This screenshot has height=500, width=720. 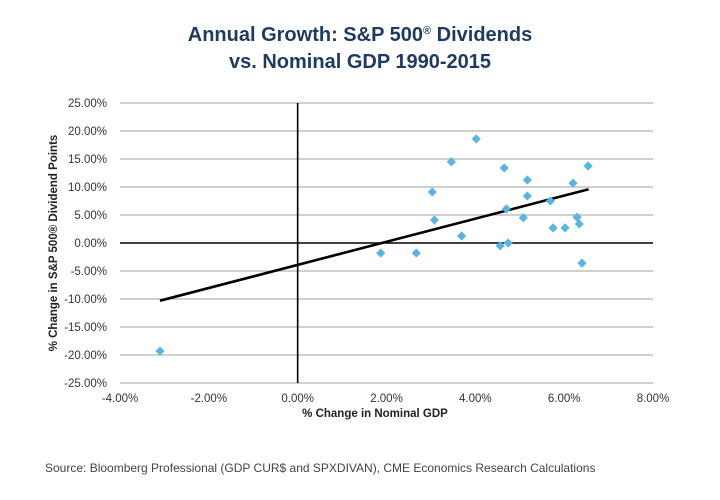 What do you see at coordinates (360, 62) in the screenshot?
I see `chart-title-line2: vs. Nominal GDP 1990-2015` at bounding box center [360, 62].